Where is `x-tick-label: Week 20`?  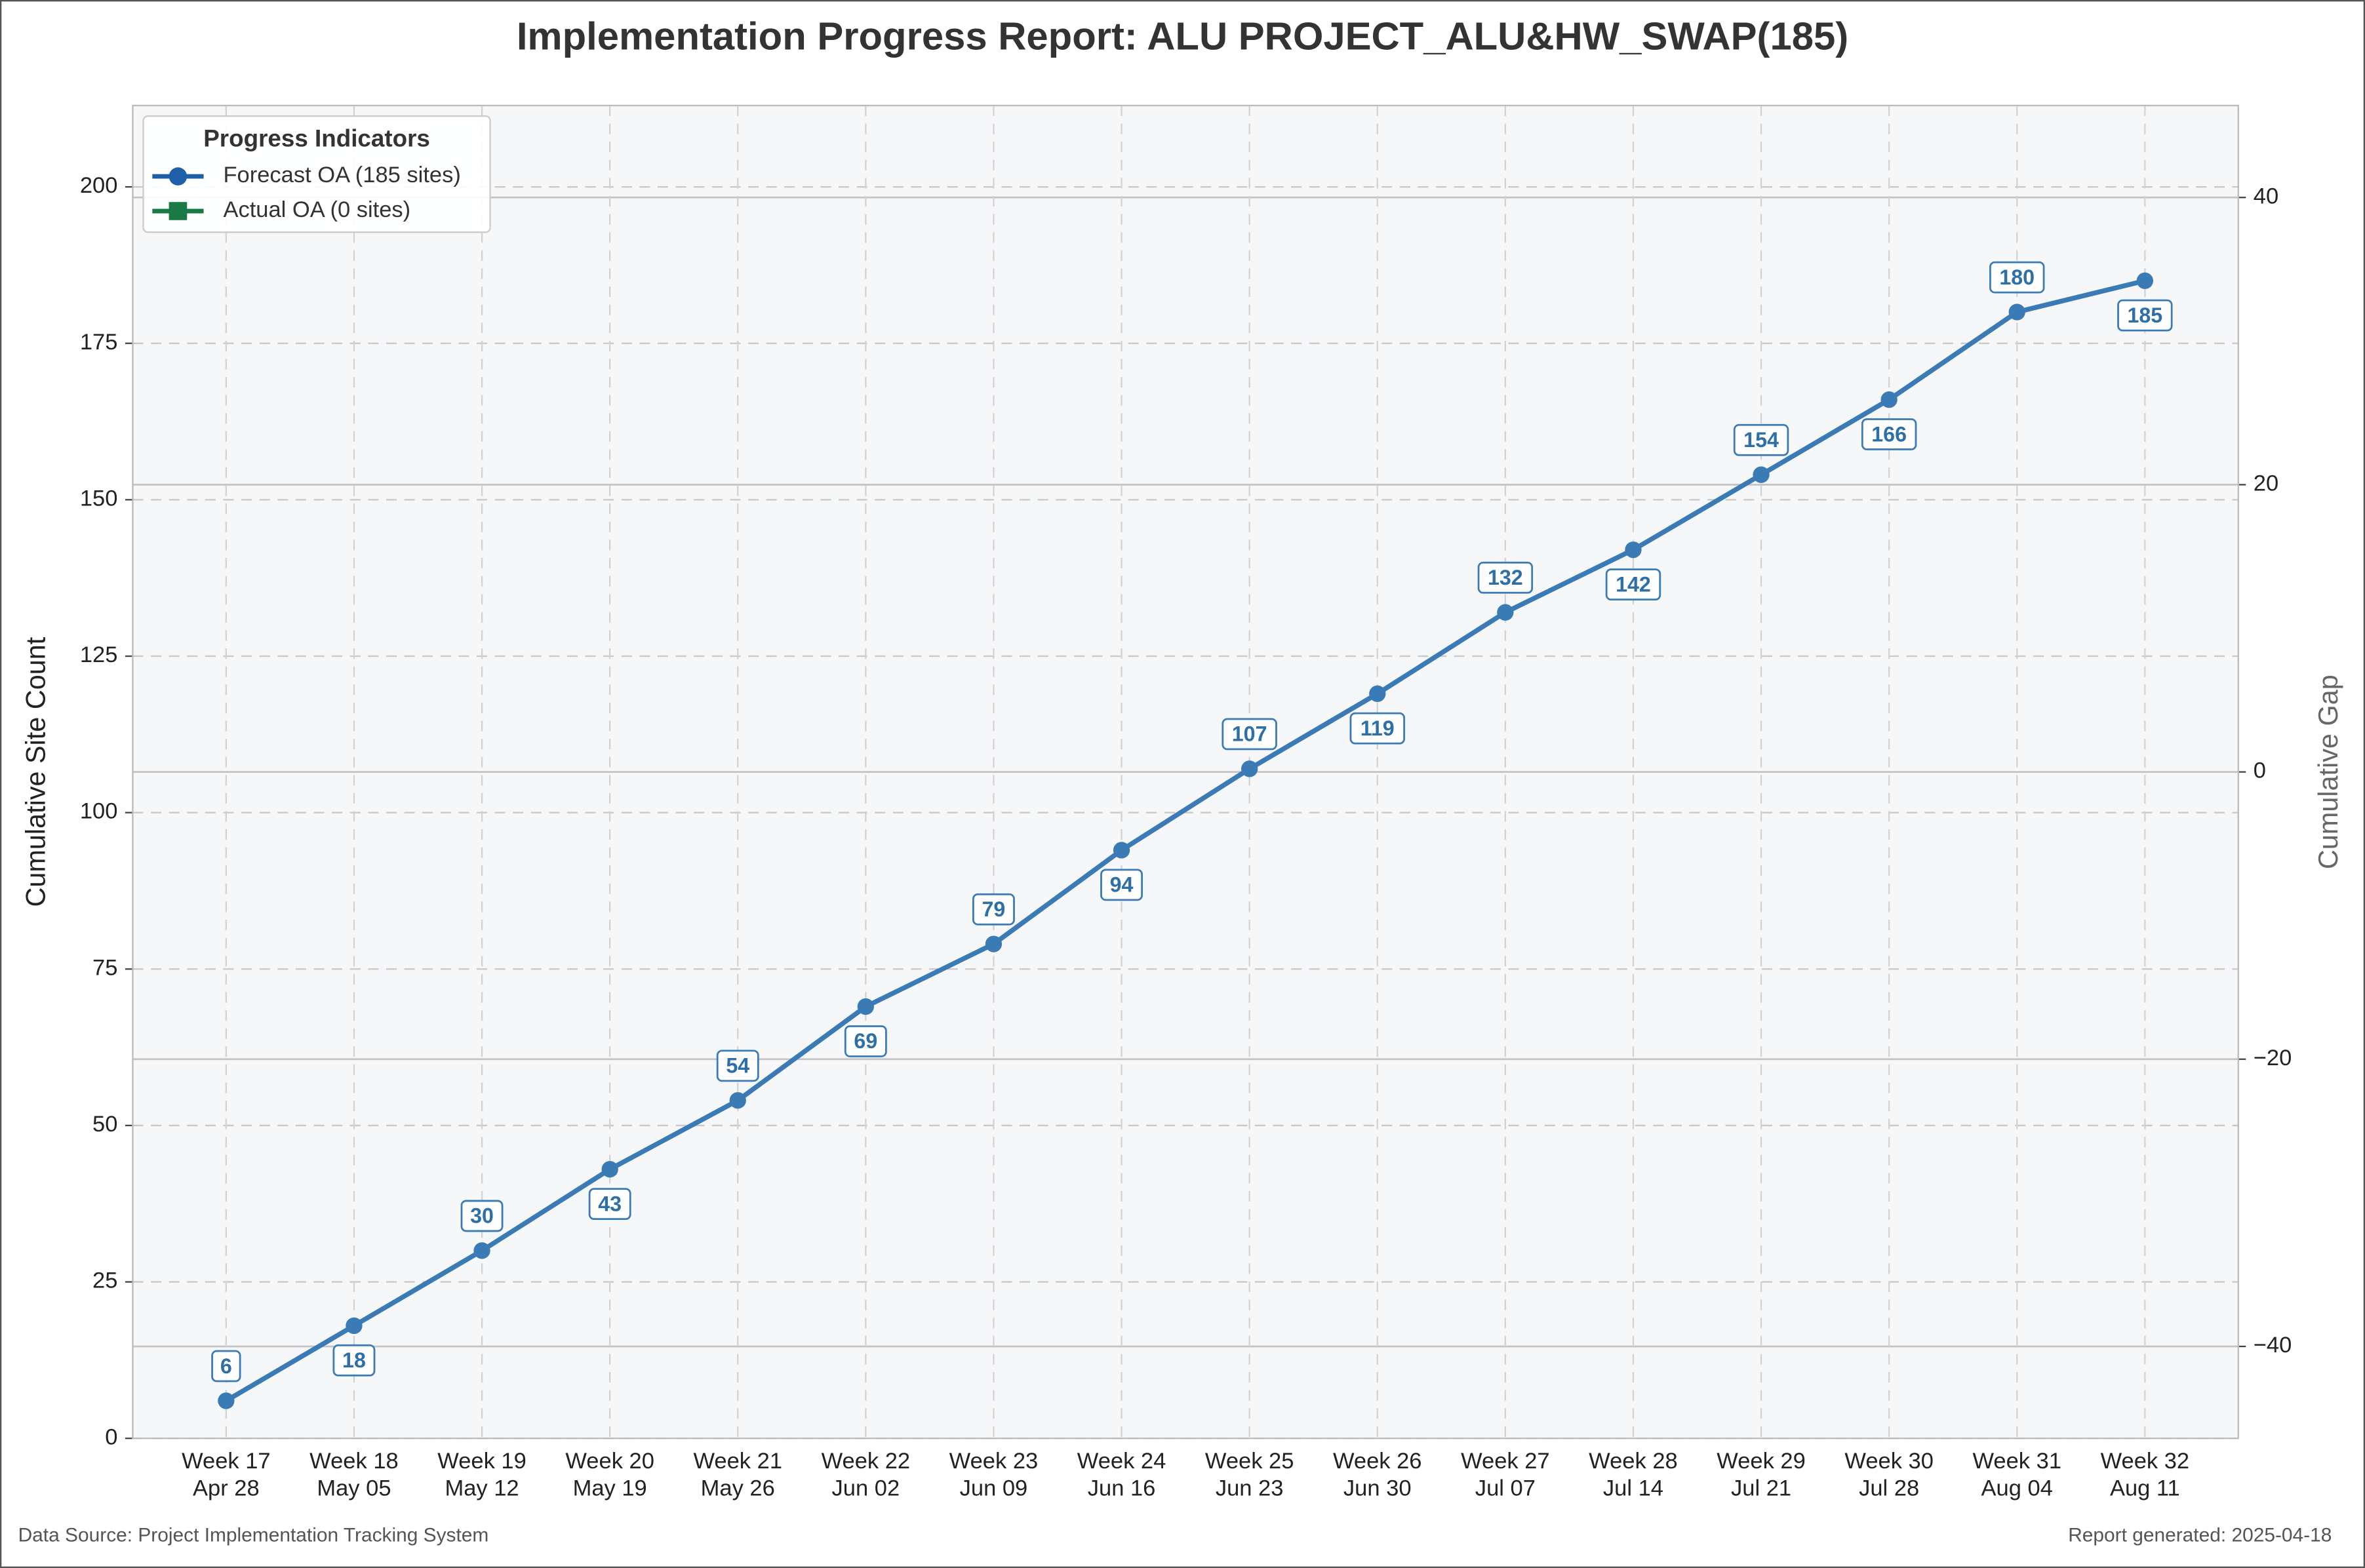
x-tick-label: Week 20 is located at coordinates (609, 1461).